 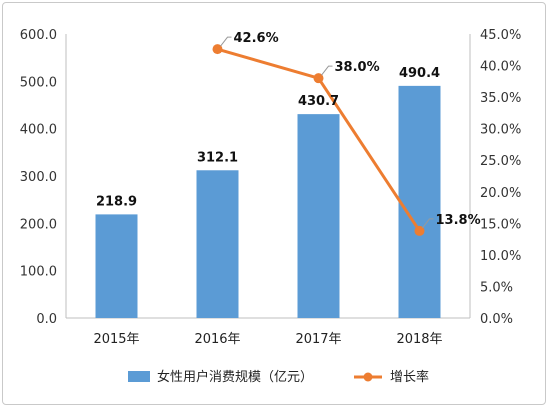 I want to click on y-right-tick-label: 10.0%, so click(x=500, y=256).